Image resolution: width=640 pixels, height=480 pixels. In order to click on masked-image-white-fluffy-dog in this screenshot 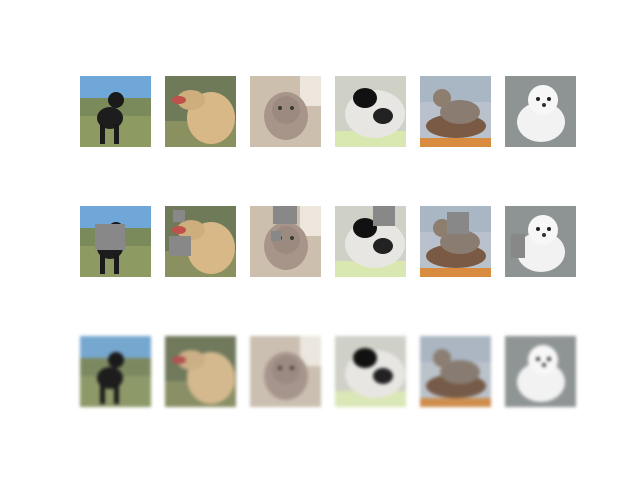, I will do `click(540, 241)`.